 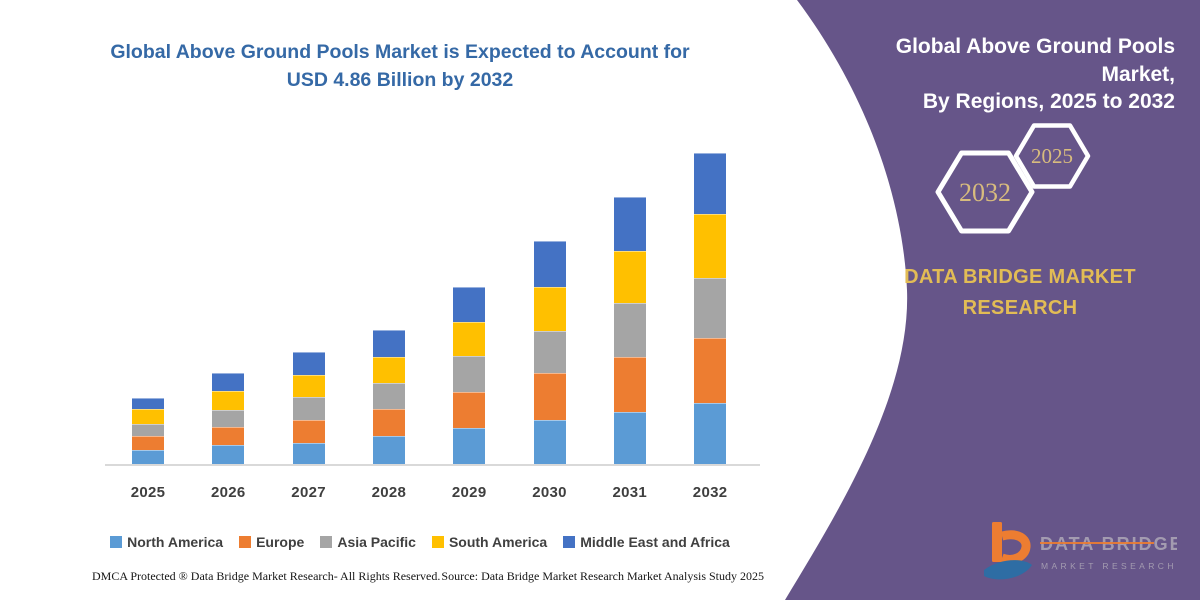 I want to click on bar-segment-2027-north-america, so click(x=308, y=453).